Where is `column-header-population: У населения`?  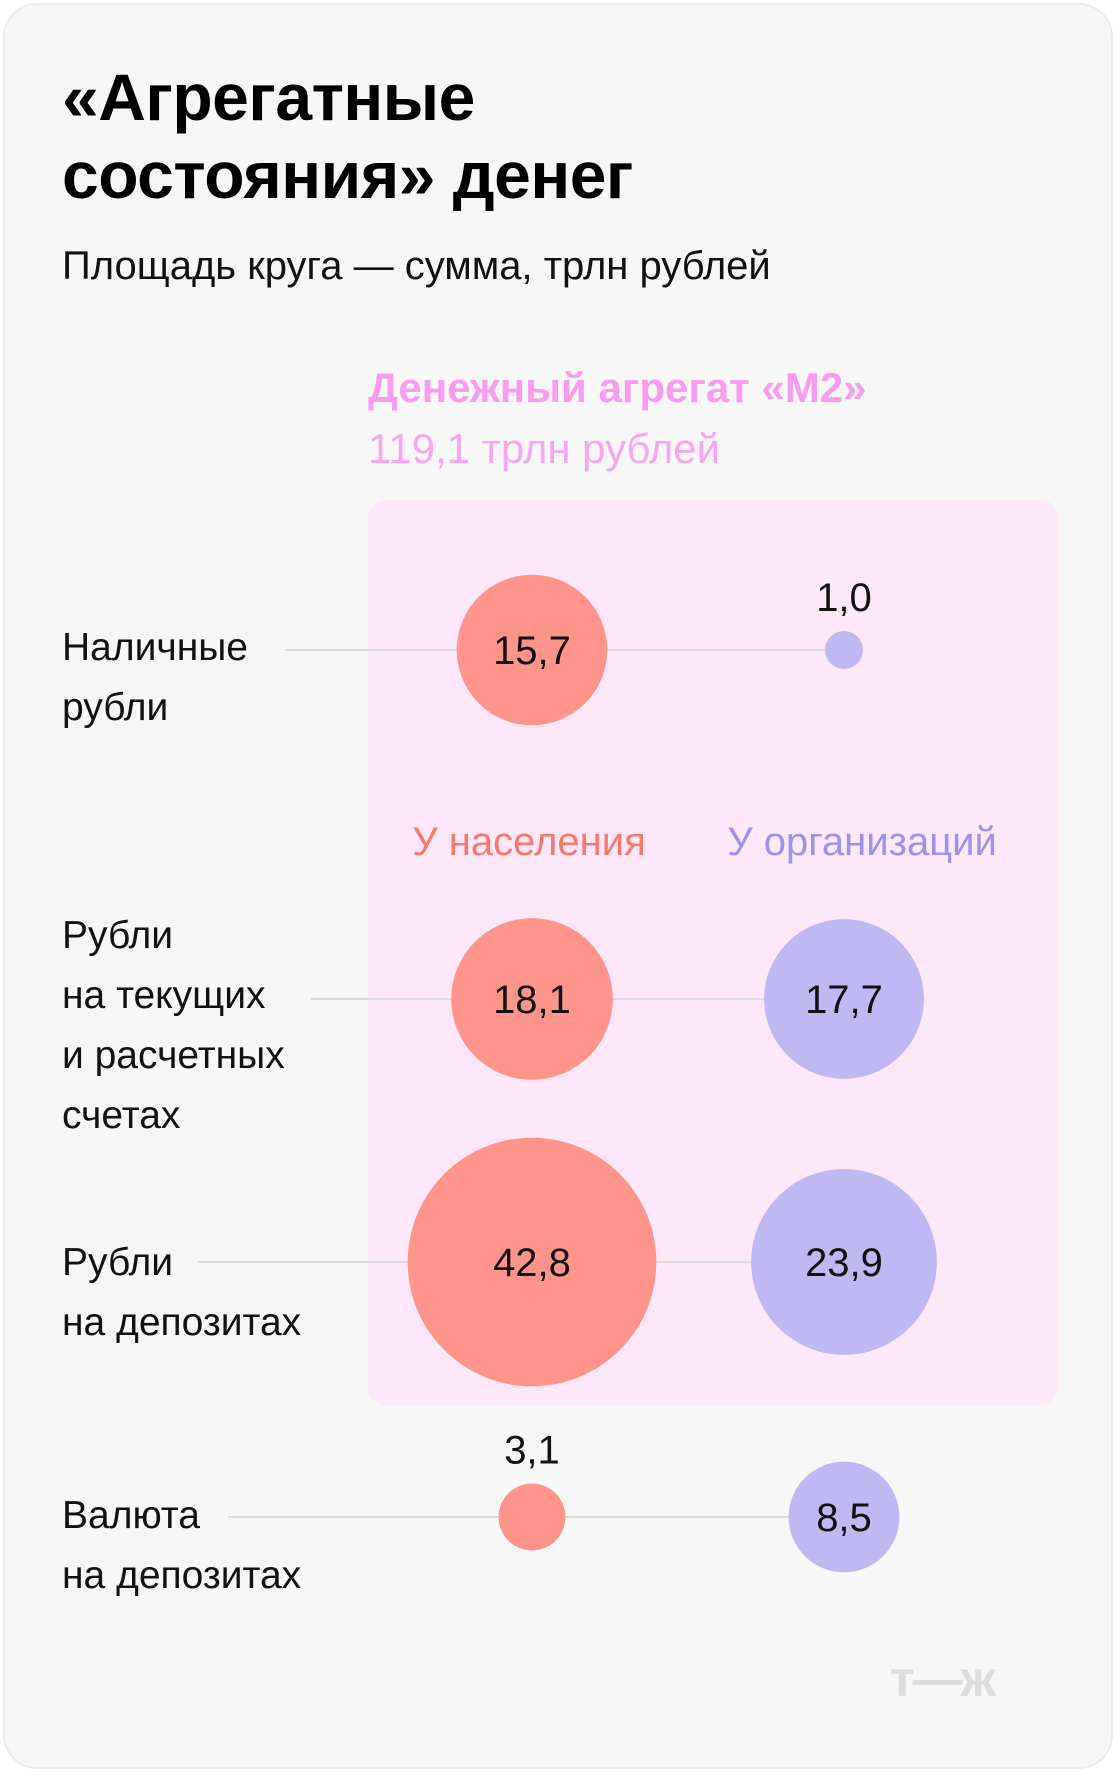 column-header-population: У населения is located at coordinates (529, 842).